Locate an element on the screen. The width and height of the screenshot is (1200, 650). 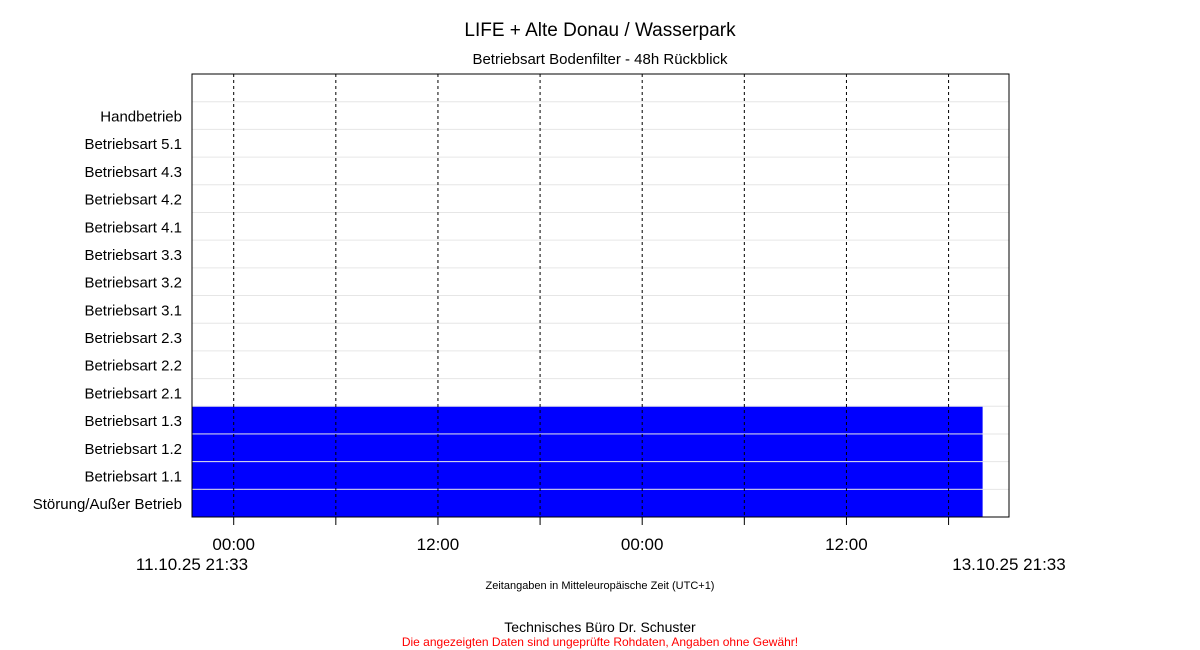
category-label: Betriebsart 3.1 is located at coordinates (133, 310).